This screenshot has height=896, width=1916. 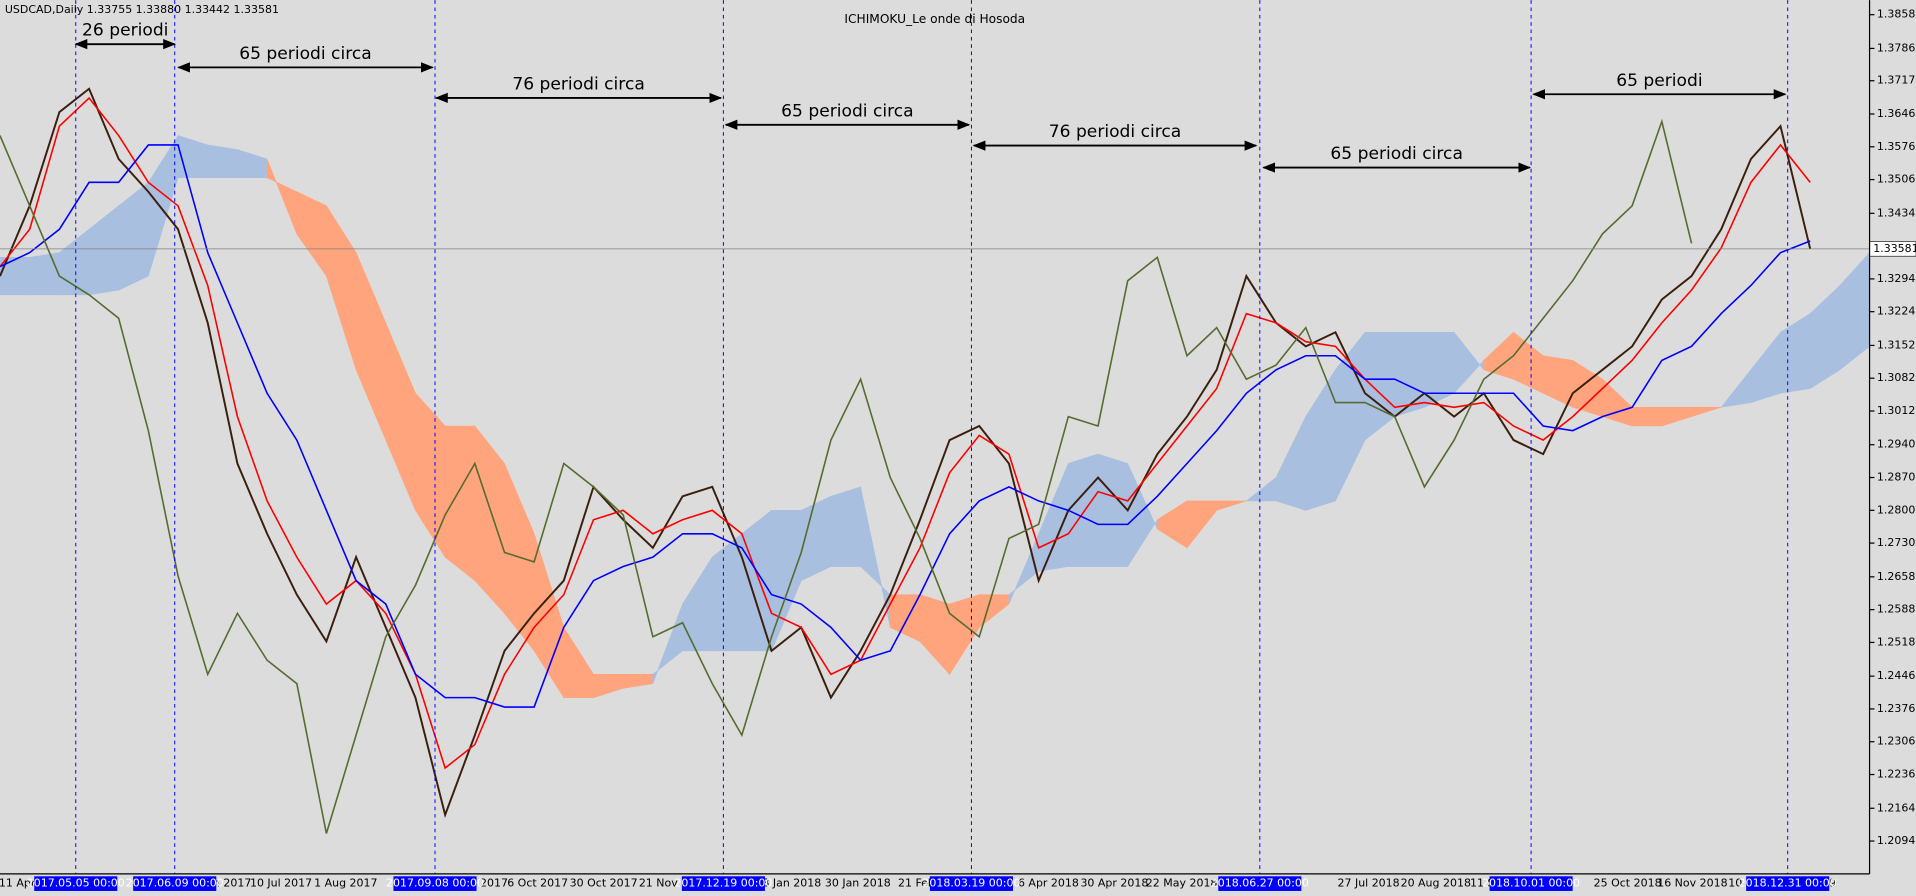 What do you see at coordinates (1896, 675) in the screenshot?
I see `y-tick-label: 1.24460` at bounding box center [1896, 675].